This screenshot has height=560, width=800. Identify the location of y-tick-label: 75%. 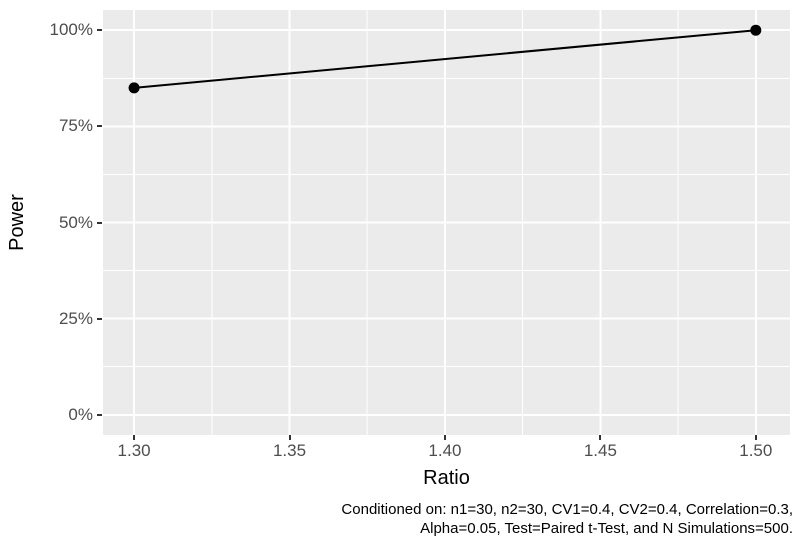
(75, 126).